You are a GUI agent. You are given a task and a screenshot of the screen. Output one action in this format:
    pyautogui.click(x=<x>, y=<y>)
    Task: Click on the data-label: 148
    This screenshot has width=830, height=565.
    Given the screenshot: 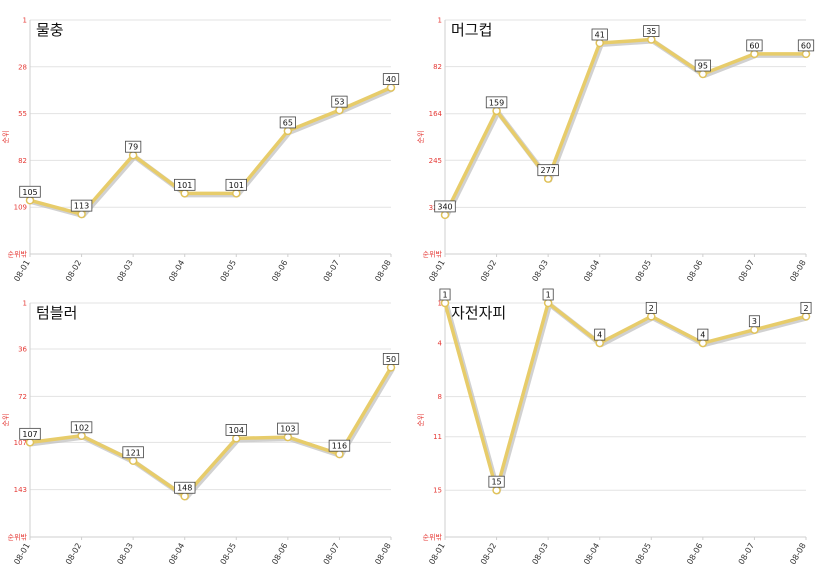 What is the action you would take?
    pyautogui.click(x=184, y=488)
    